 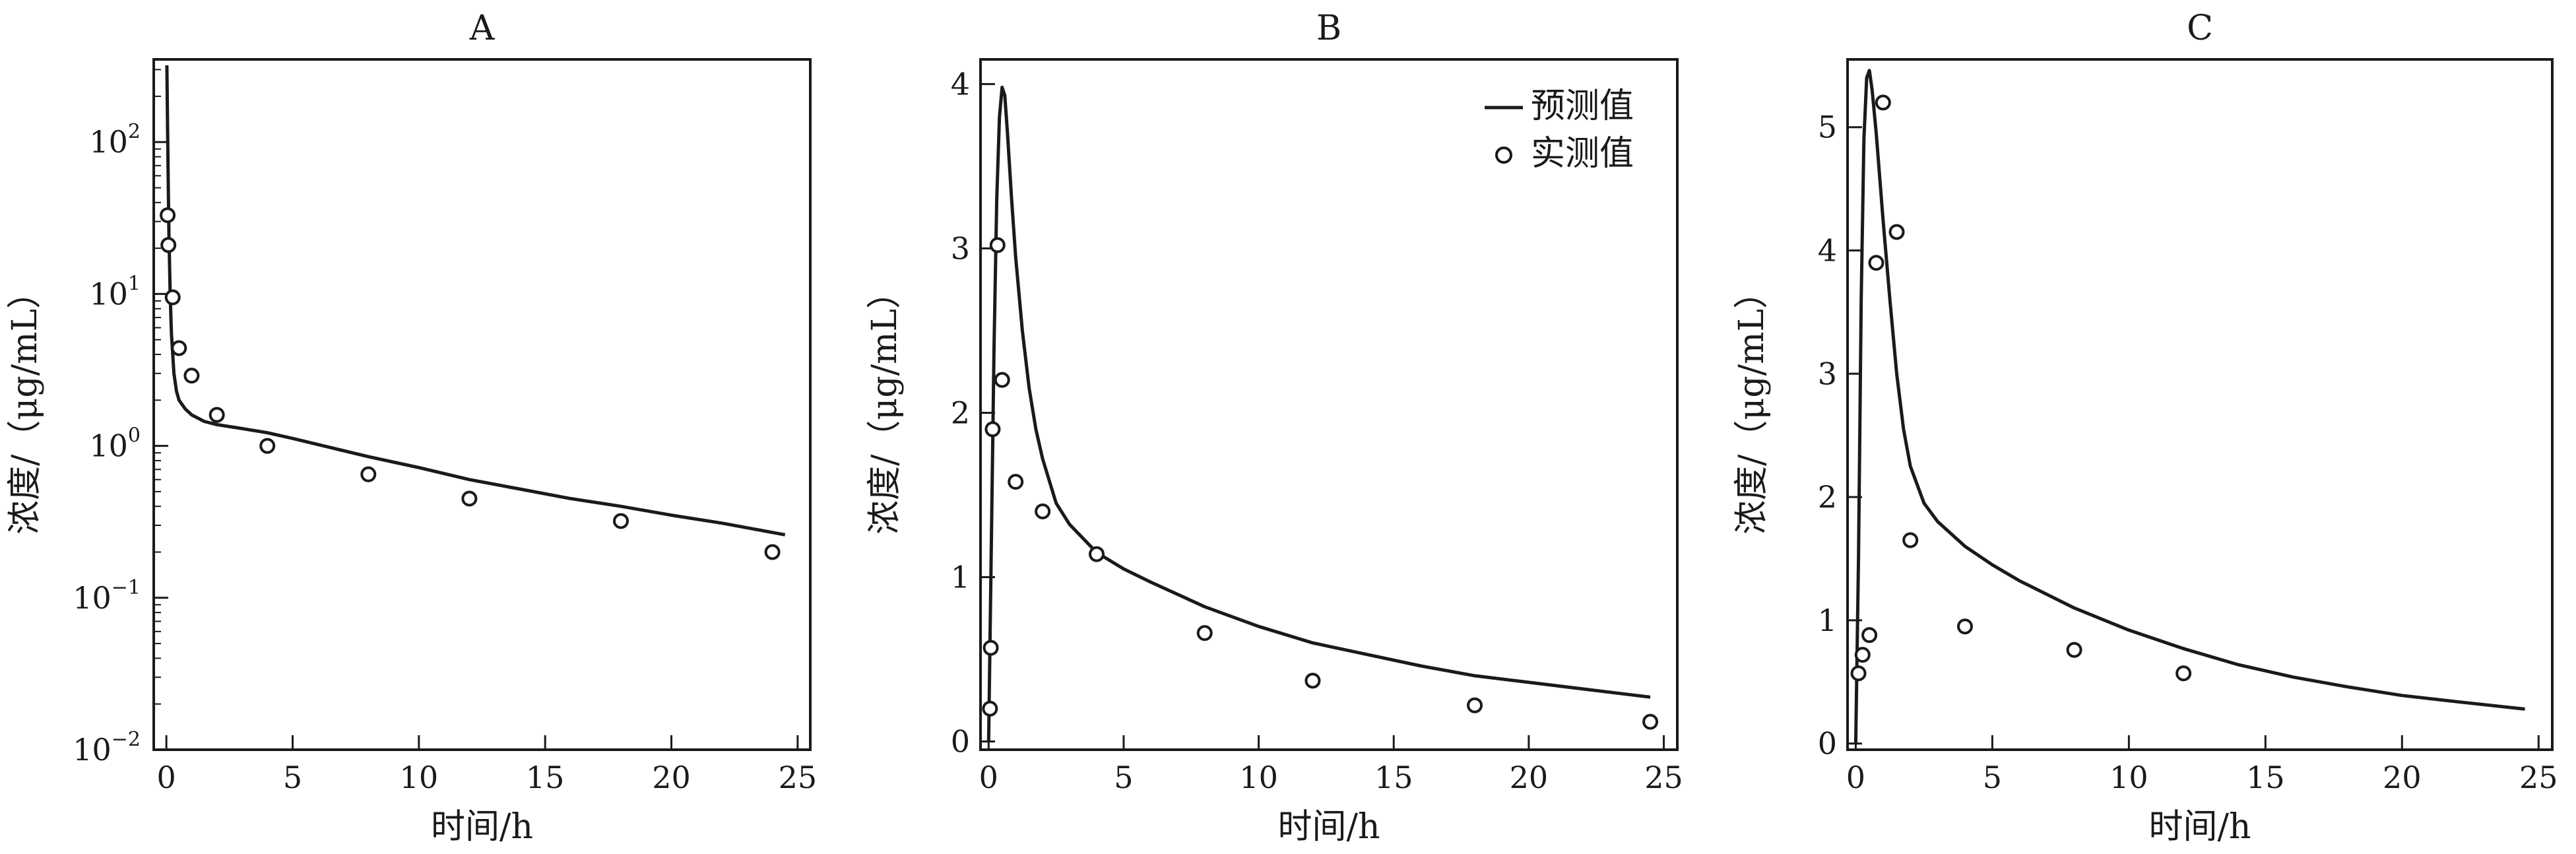 I want to click on legend-marker-swatch, so click(x=1504, y=155).